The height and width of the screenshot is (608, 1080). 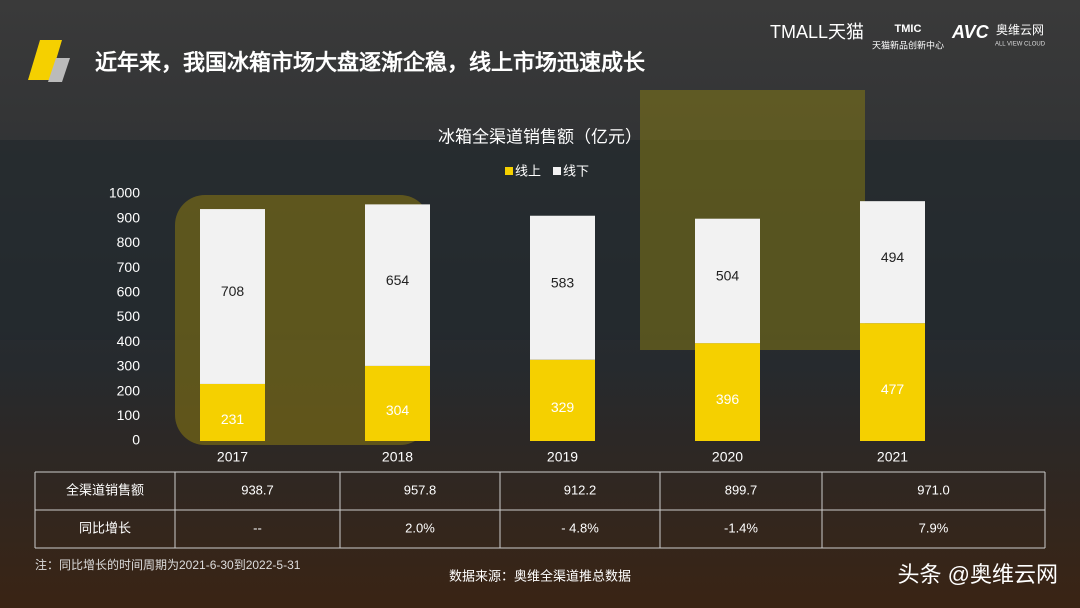 I want to click on table-cell: 899.7, so click(x=741, y=489).